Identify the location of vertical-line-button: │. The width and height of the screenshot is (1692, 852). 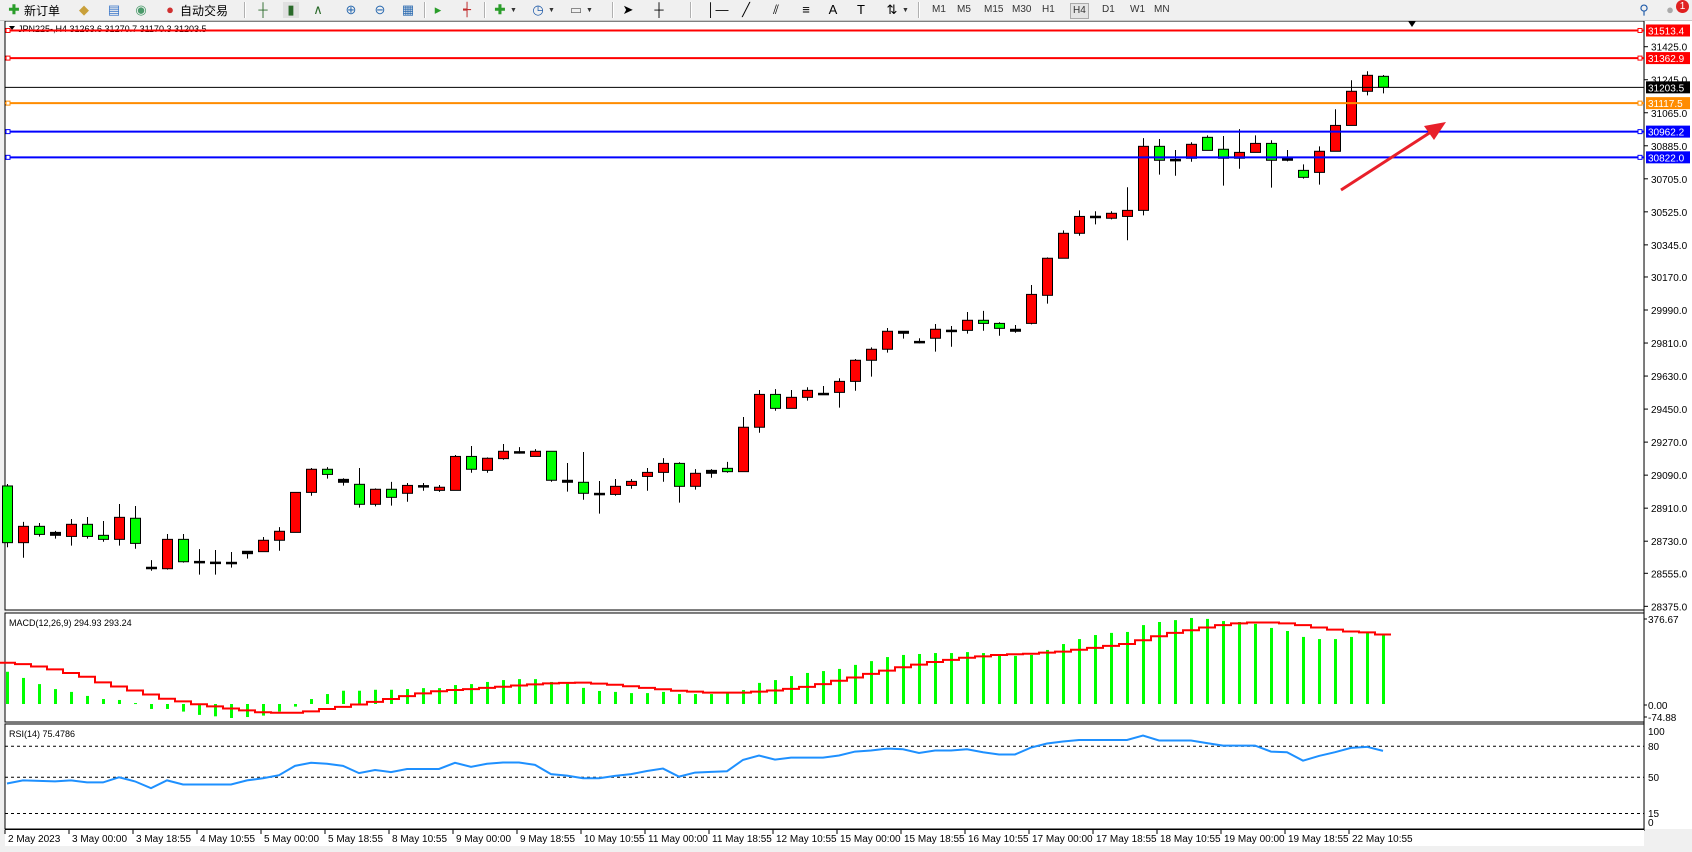
(711, 10).